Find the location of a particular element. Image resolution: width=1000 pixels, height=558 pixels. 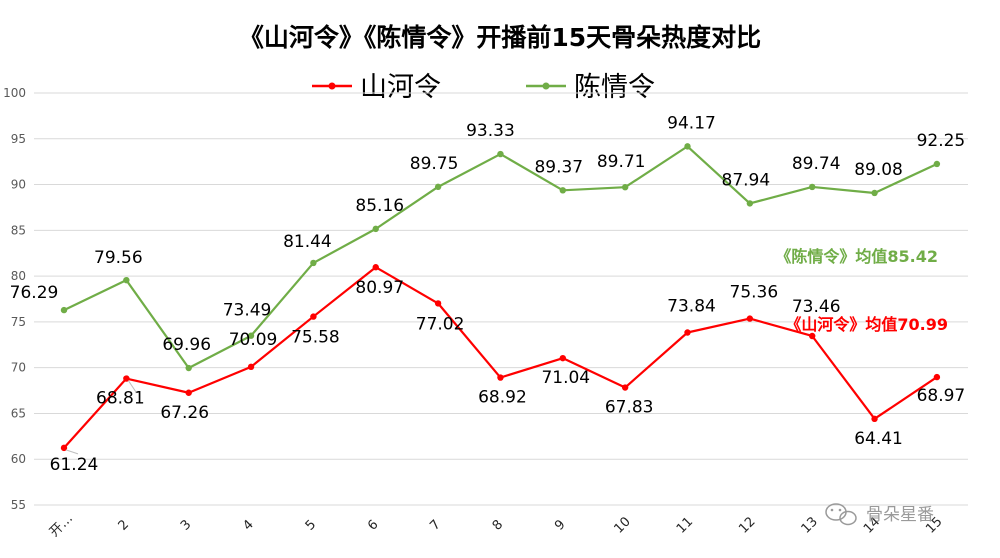

data-label: 81.44 is located at coordinates (307, 242).